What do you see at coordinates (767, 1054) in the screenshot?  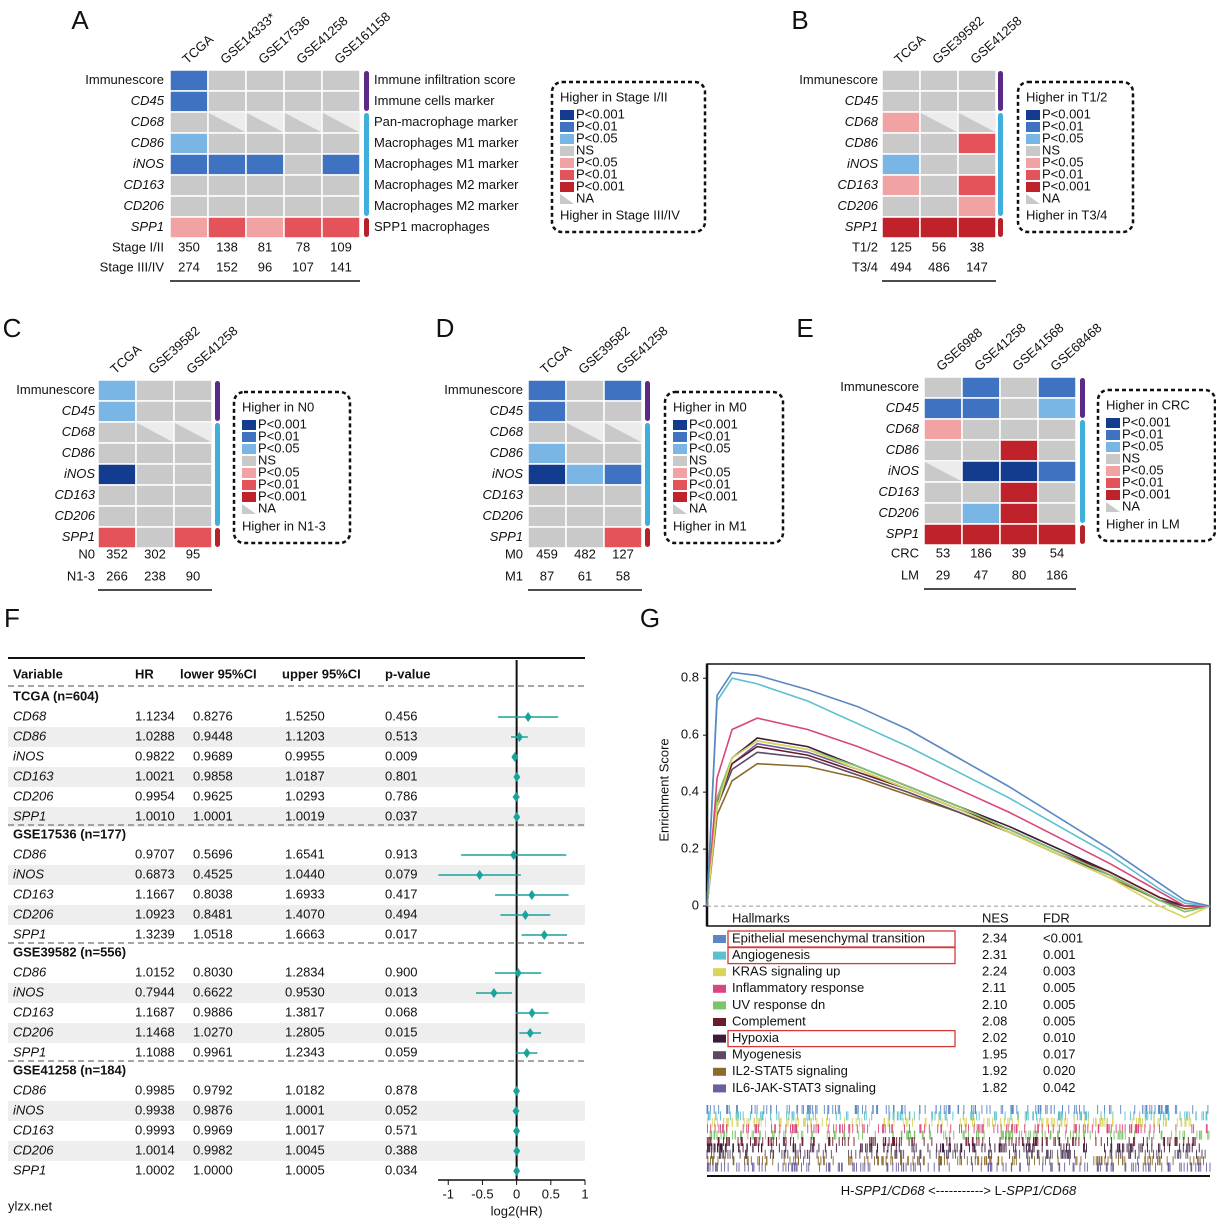 I see `hallmark-name: Myogenesis` at bounding box center [767, 1054].